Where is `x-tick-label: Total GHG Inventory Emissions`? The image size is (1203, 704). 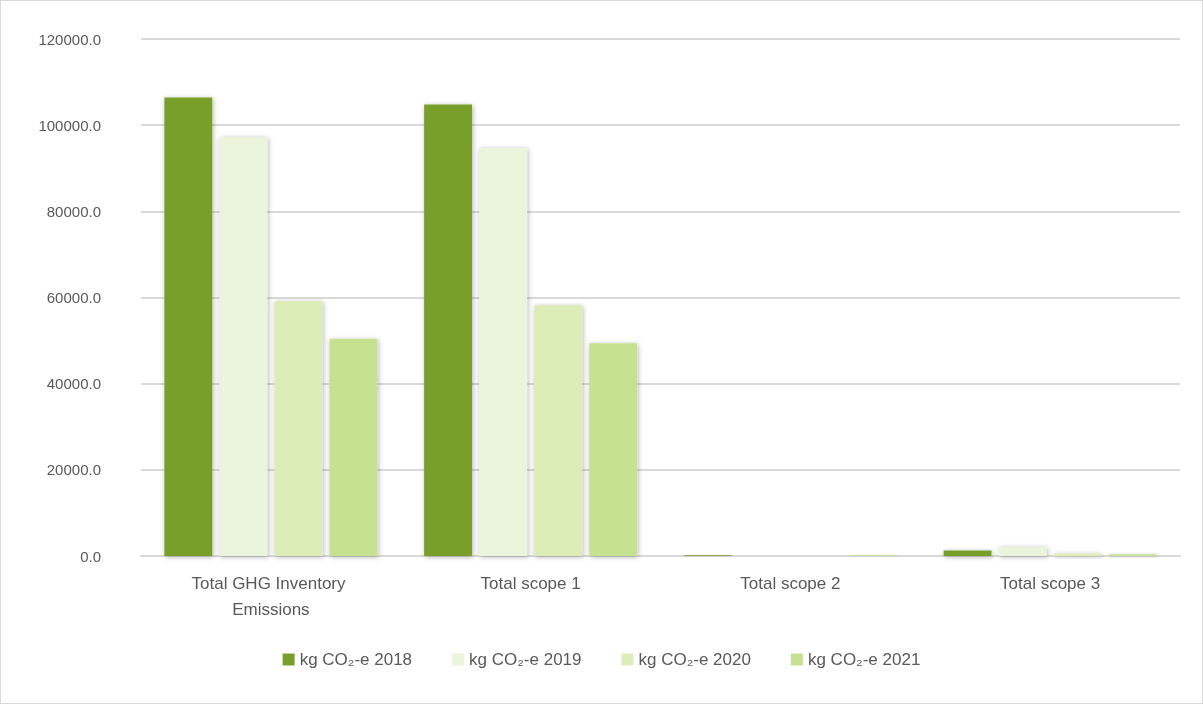 x-tick-label: Total GHG Inventory Emissions is located at coordinates (271, 596).